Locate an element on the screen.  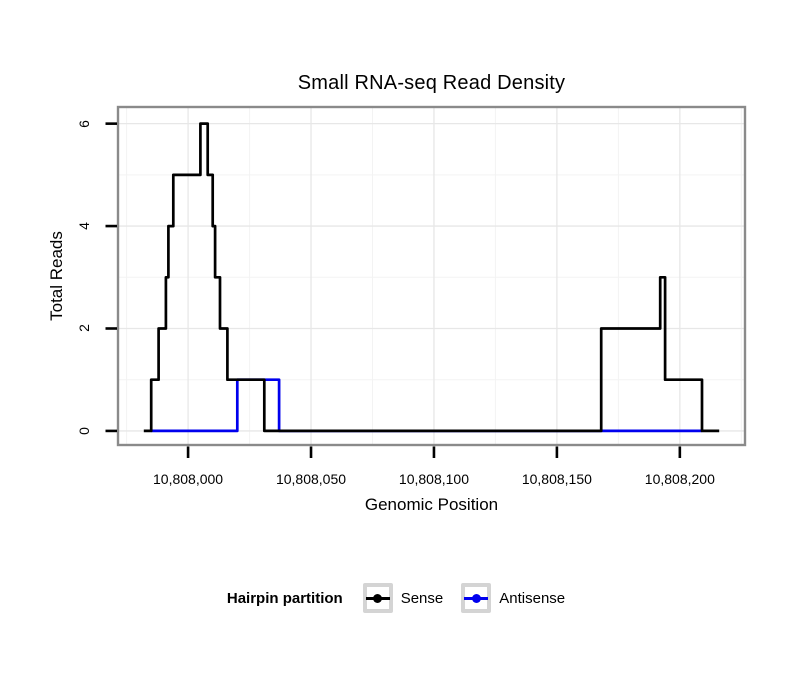
x-tick-label: 10,808,050 is located at coordinates (311, 479).